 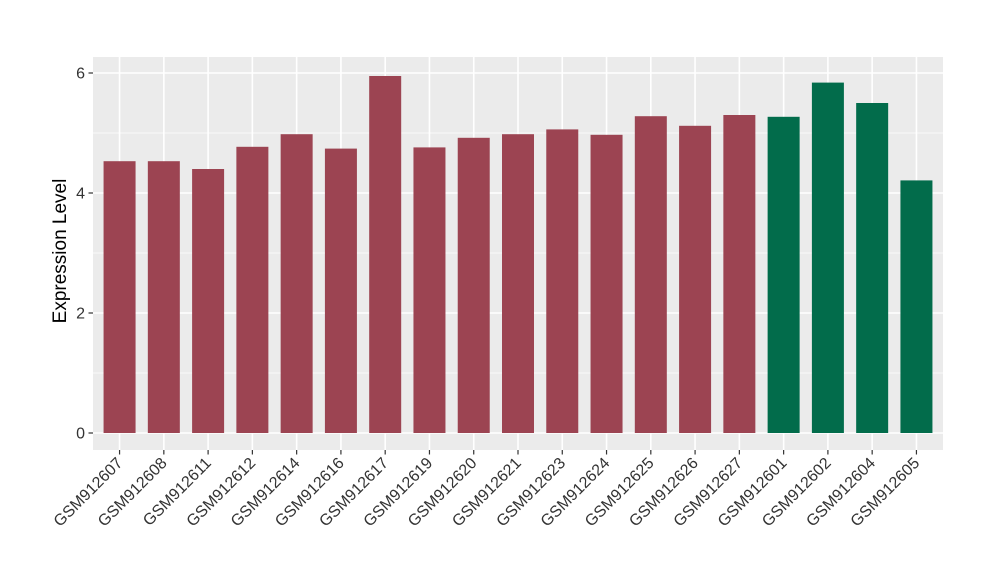 What do you see at coordinates (385, 254) in the screenshot?
I see `bar-GSM912617` at bounding box center [385, 254].